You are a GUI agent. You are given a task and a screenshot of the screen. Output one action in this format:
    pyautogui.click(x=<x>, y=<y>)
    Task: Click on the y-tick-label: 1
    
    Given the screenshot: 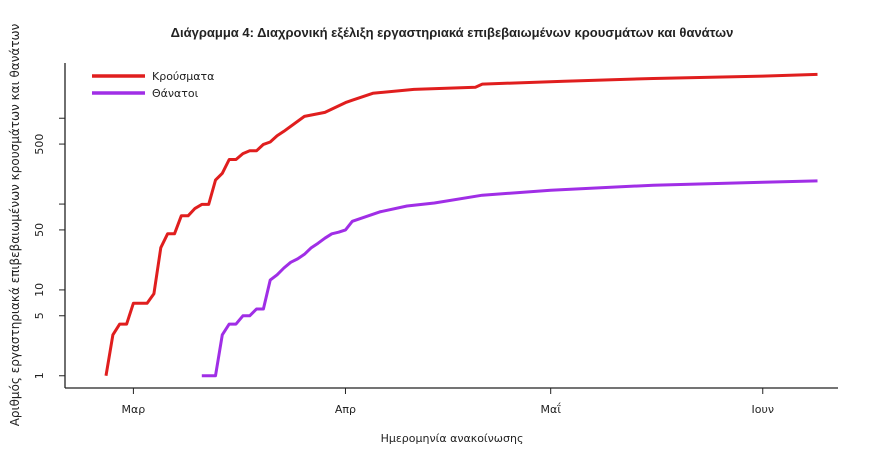 What is the action you would take?
    pyautogui.click(x=39, y=375)
    